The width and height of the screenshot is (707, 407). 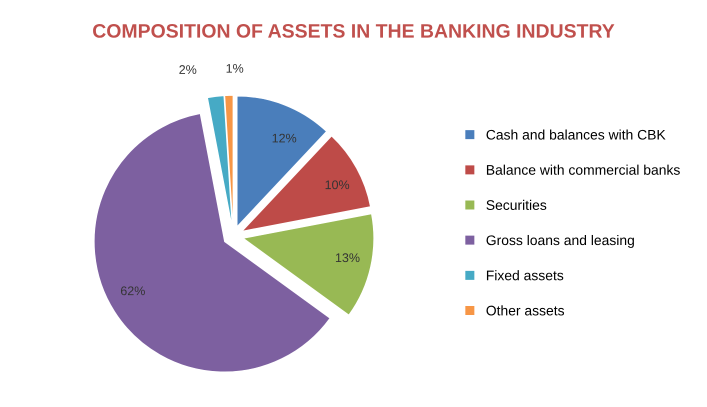 I want to click on data-label: 12%, so click(x=284, y=138).